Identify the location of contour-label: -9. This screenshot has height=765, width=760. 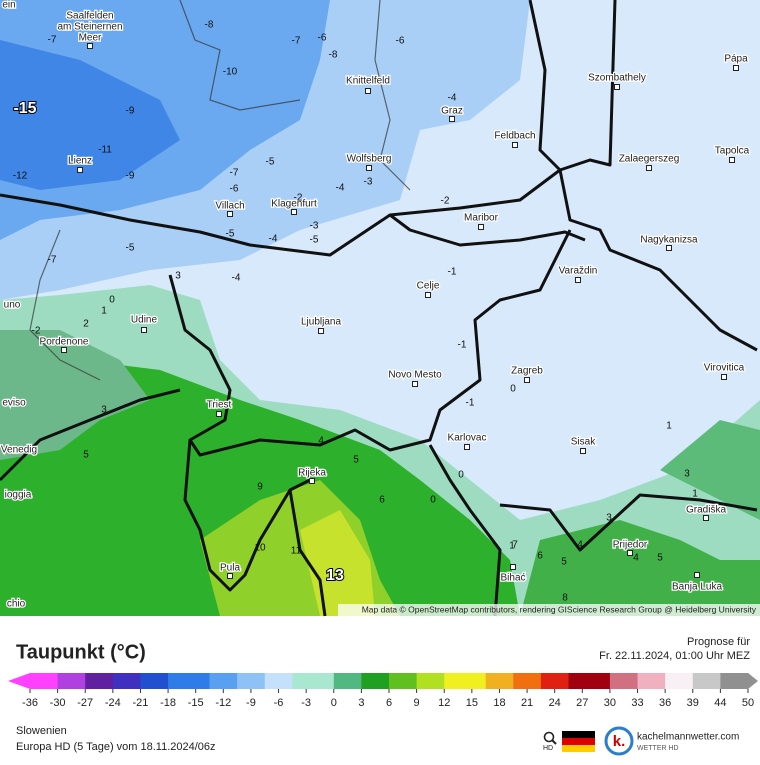
(130, 111).